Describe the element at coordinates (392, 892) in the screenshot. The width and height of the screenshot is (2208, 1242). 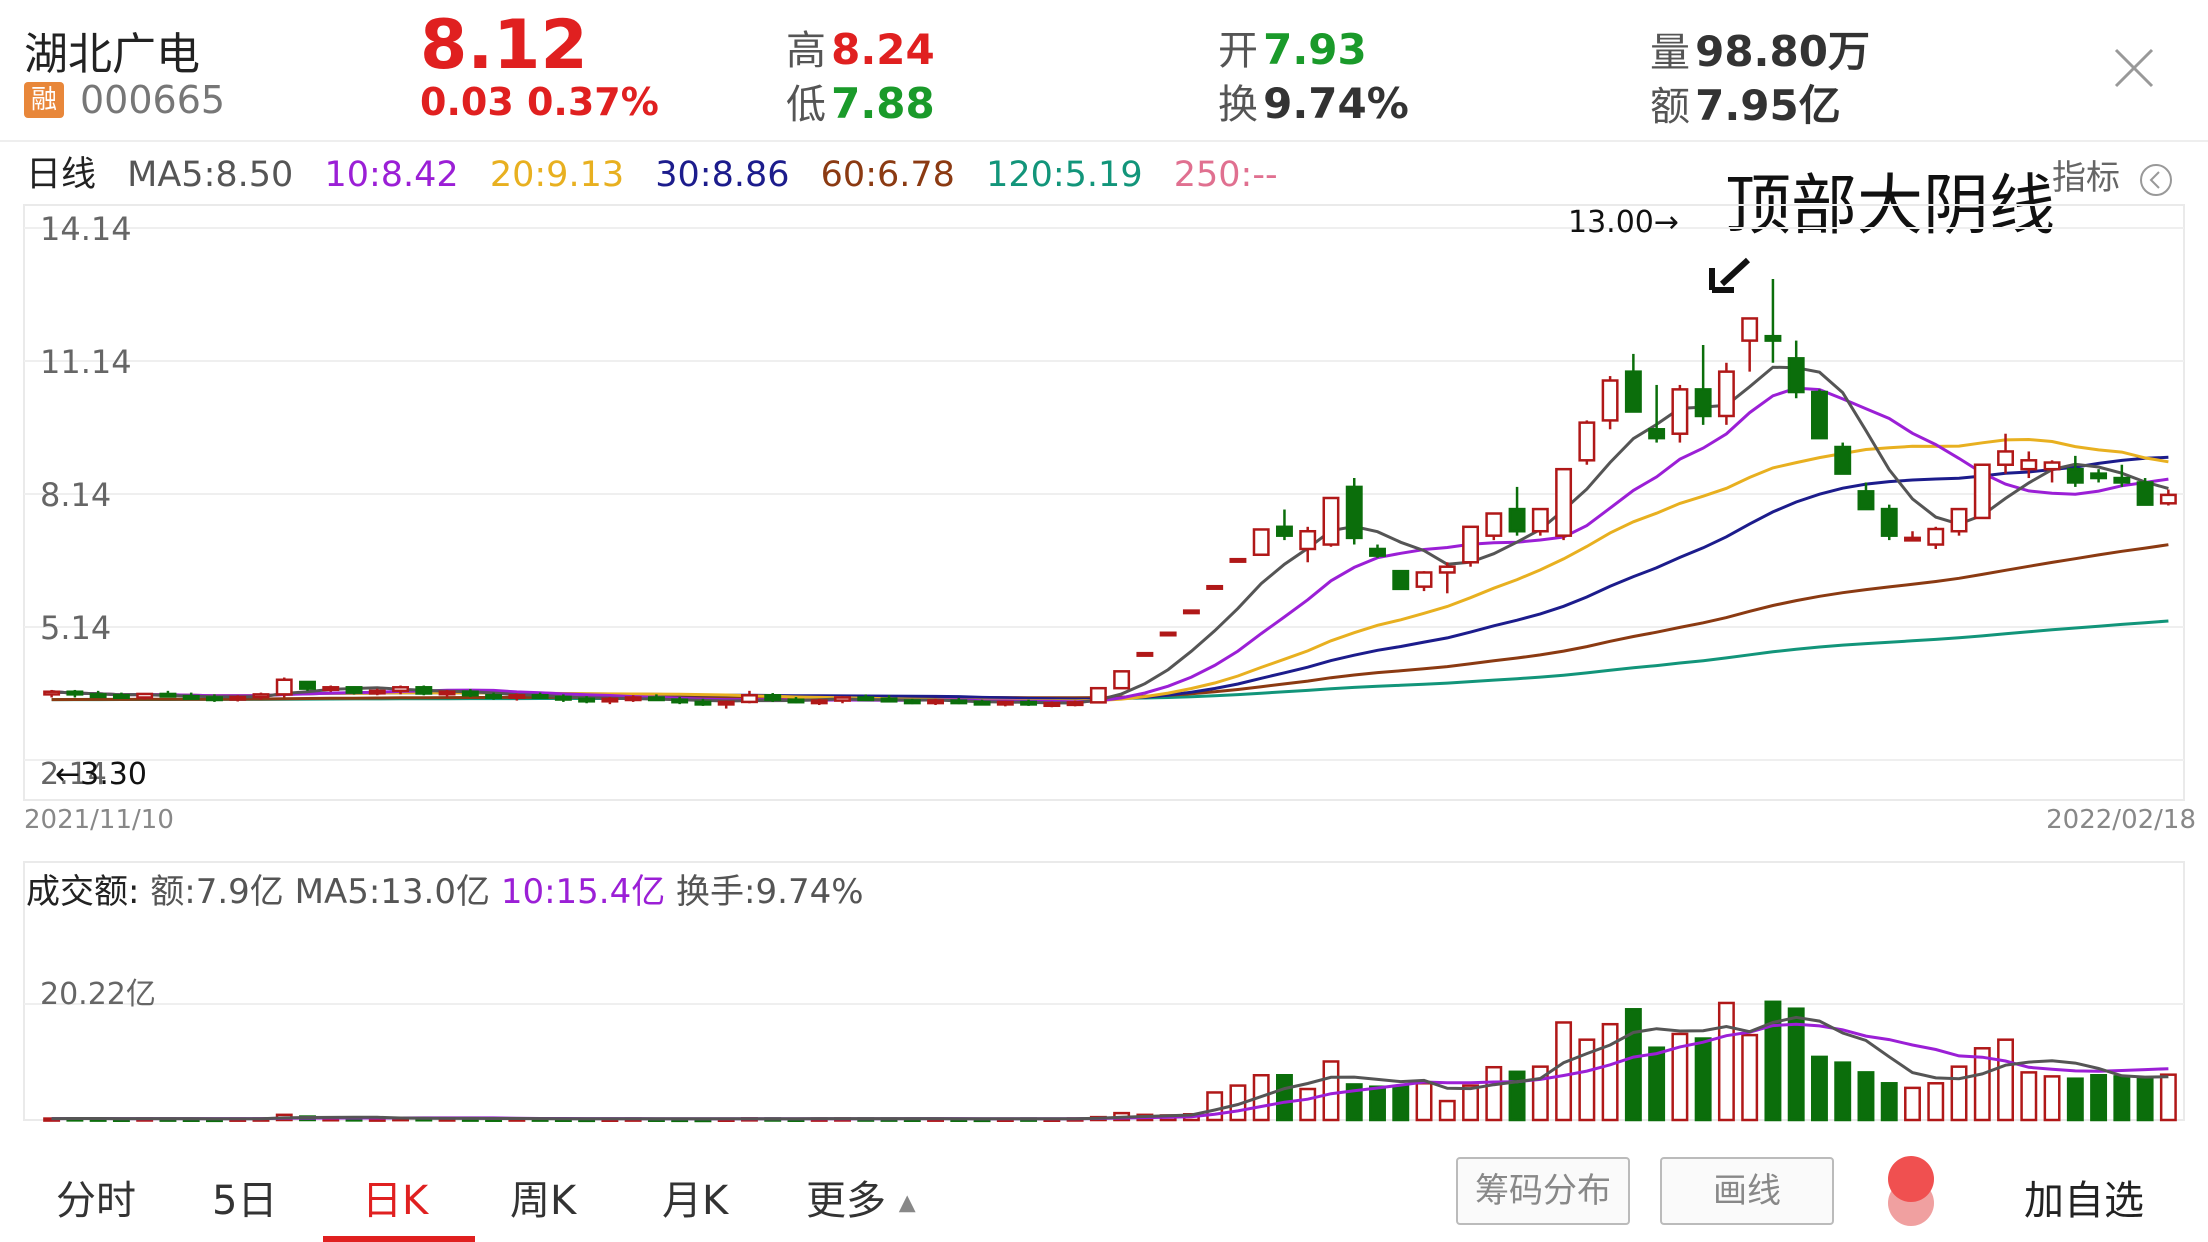
I see `volume-ma5-label: MA5:13.0亿` at that location.